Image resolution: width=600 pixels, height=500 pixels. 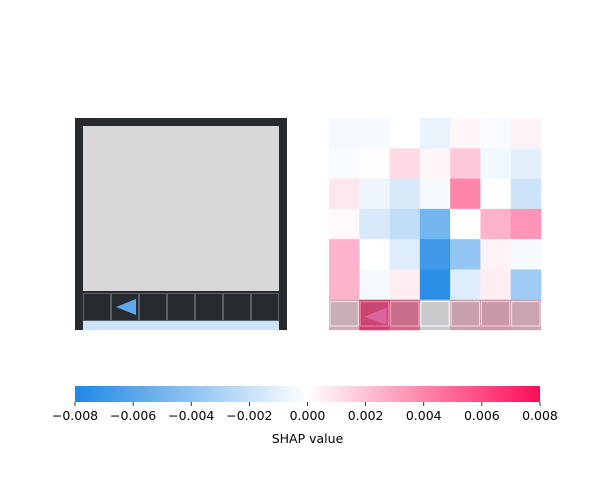 I want to click on colorbar-tick-label: 0.004, so click(x=424, y=415).